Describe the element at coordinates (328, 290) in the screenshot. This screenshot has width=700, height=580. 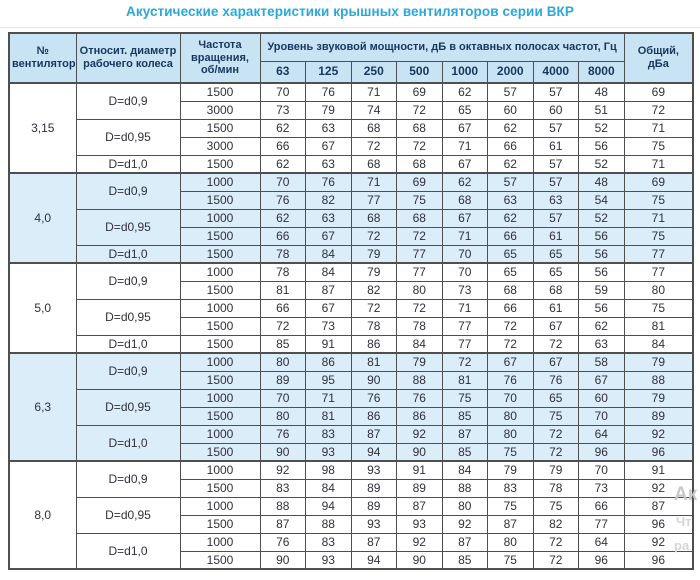
I see `spl-cell-125hz: 87` at that location.